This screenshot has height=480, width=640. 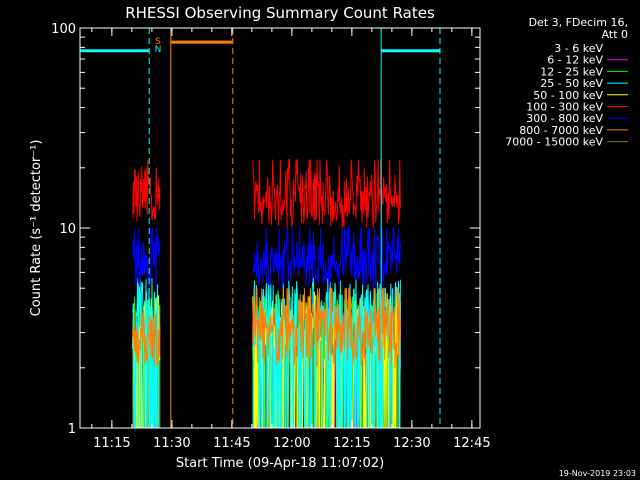 I want to click on legend-label: 7000 - 15000 keV, so click(x=554, y=142).